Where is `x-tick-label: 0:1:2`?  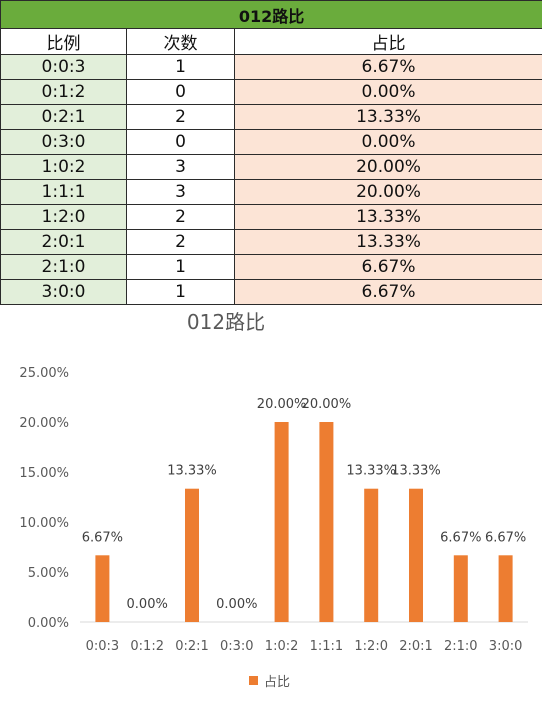 x-tick-label: 0:1:2 is located at coordinates (147, 646).